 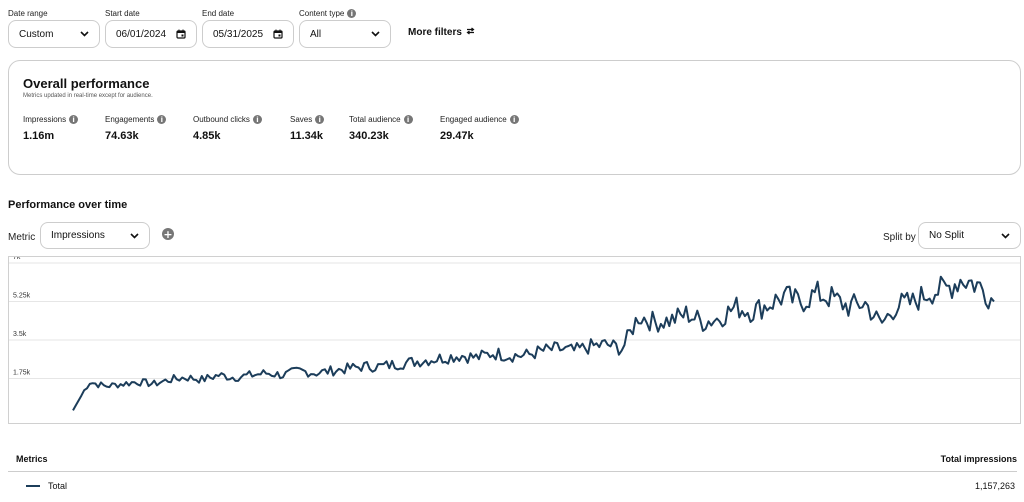 What do you see at coordinates (28, 13) in the screenshot?
I see `date-range-label: Date range` at bounding box center [28, 13].